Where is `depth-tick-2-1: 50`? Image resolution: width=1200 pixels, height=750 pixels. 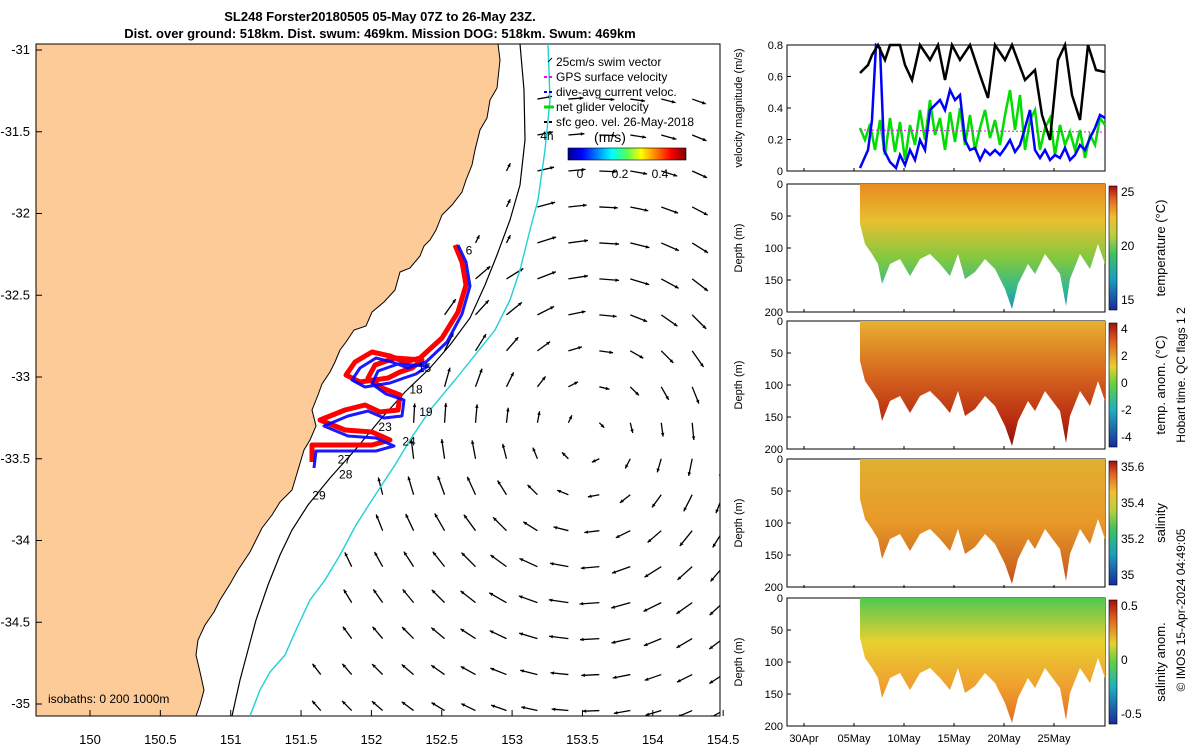
depth-tick-2-1: 50 is located at coordinates (777, 492).